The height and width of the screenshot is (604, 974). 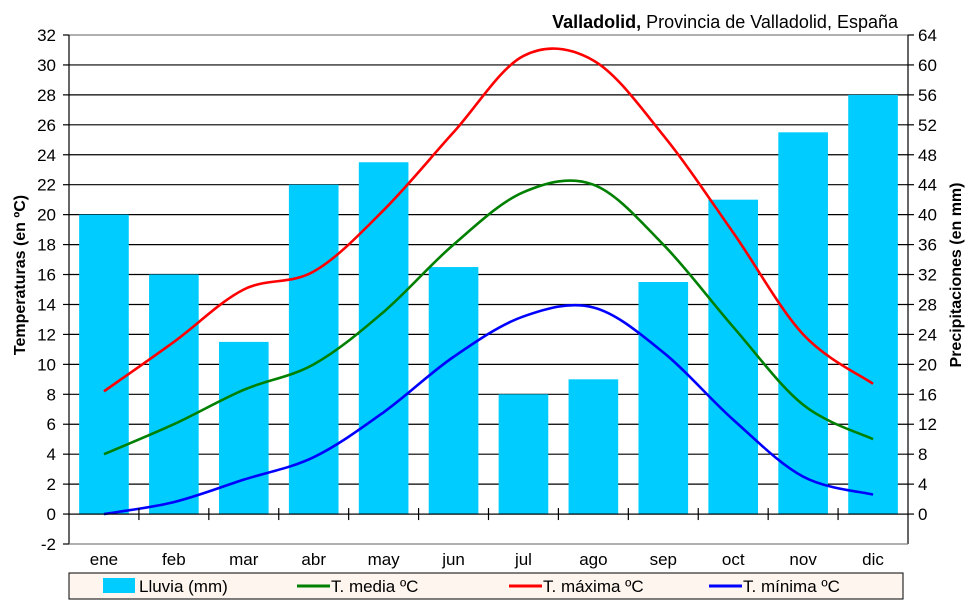 What do you see at coordinates (46, 65) in the screenshot?
I see `y-tick-label: 30` at bounding box center [46, 65].